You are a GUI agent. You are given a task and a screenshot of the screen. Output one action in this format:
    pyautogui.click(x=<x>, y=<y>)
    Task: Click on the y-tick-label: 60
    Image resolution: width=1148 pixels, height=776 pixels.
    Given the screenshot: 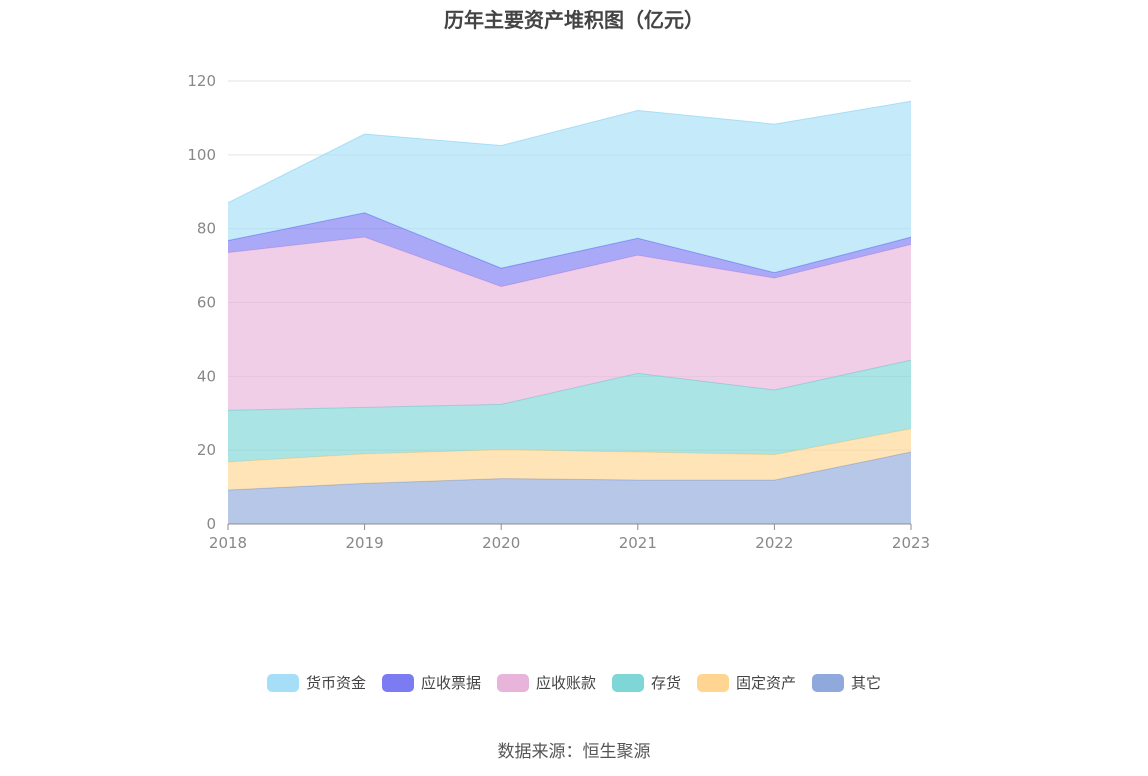 What is the action you would take?
    pyautogui.click(x=206, y=303)
    